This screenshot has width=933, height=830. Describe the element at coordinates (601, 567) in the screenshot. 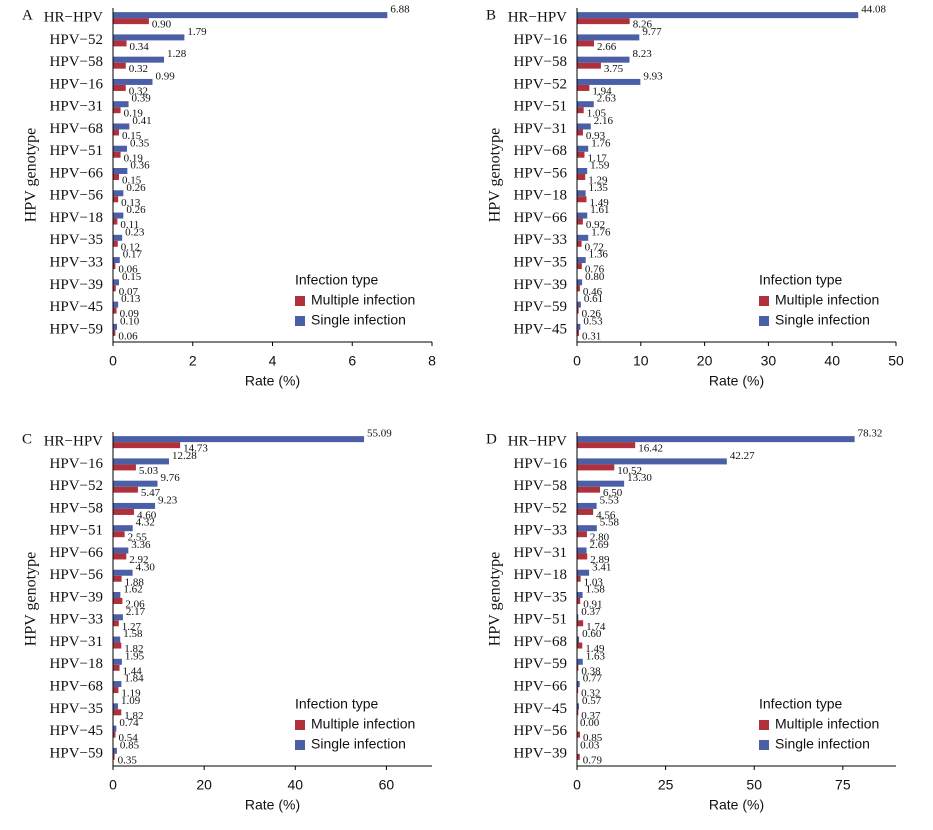

I see `value-label: 3.41` at that location.